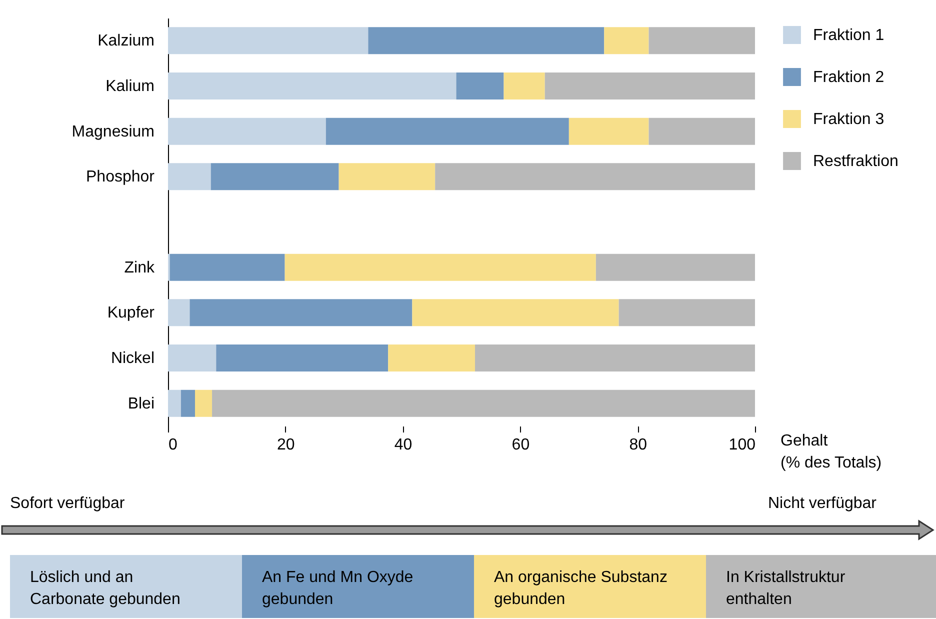  I want to click on x-tick-label: 60, so click(521, 445).